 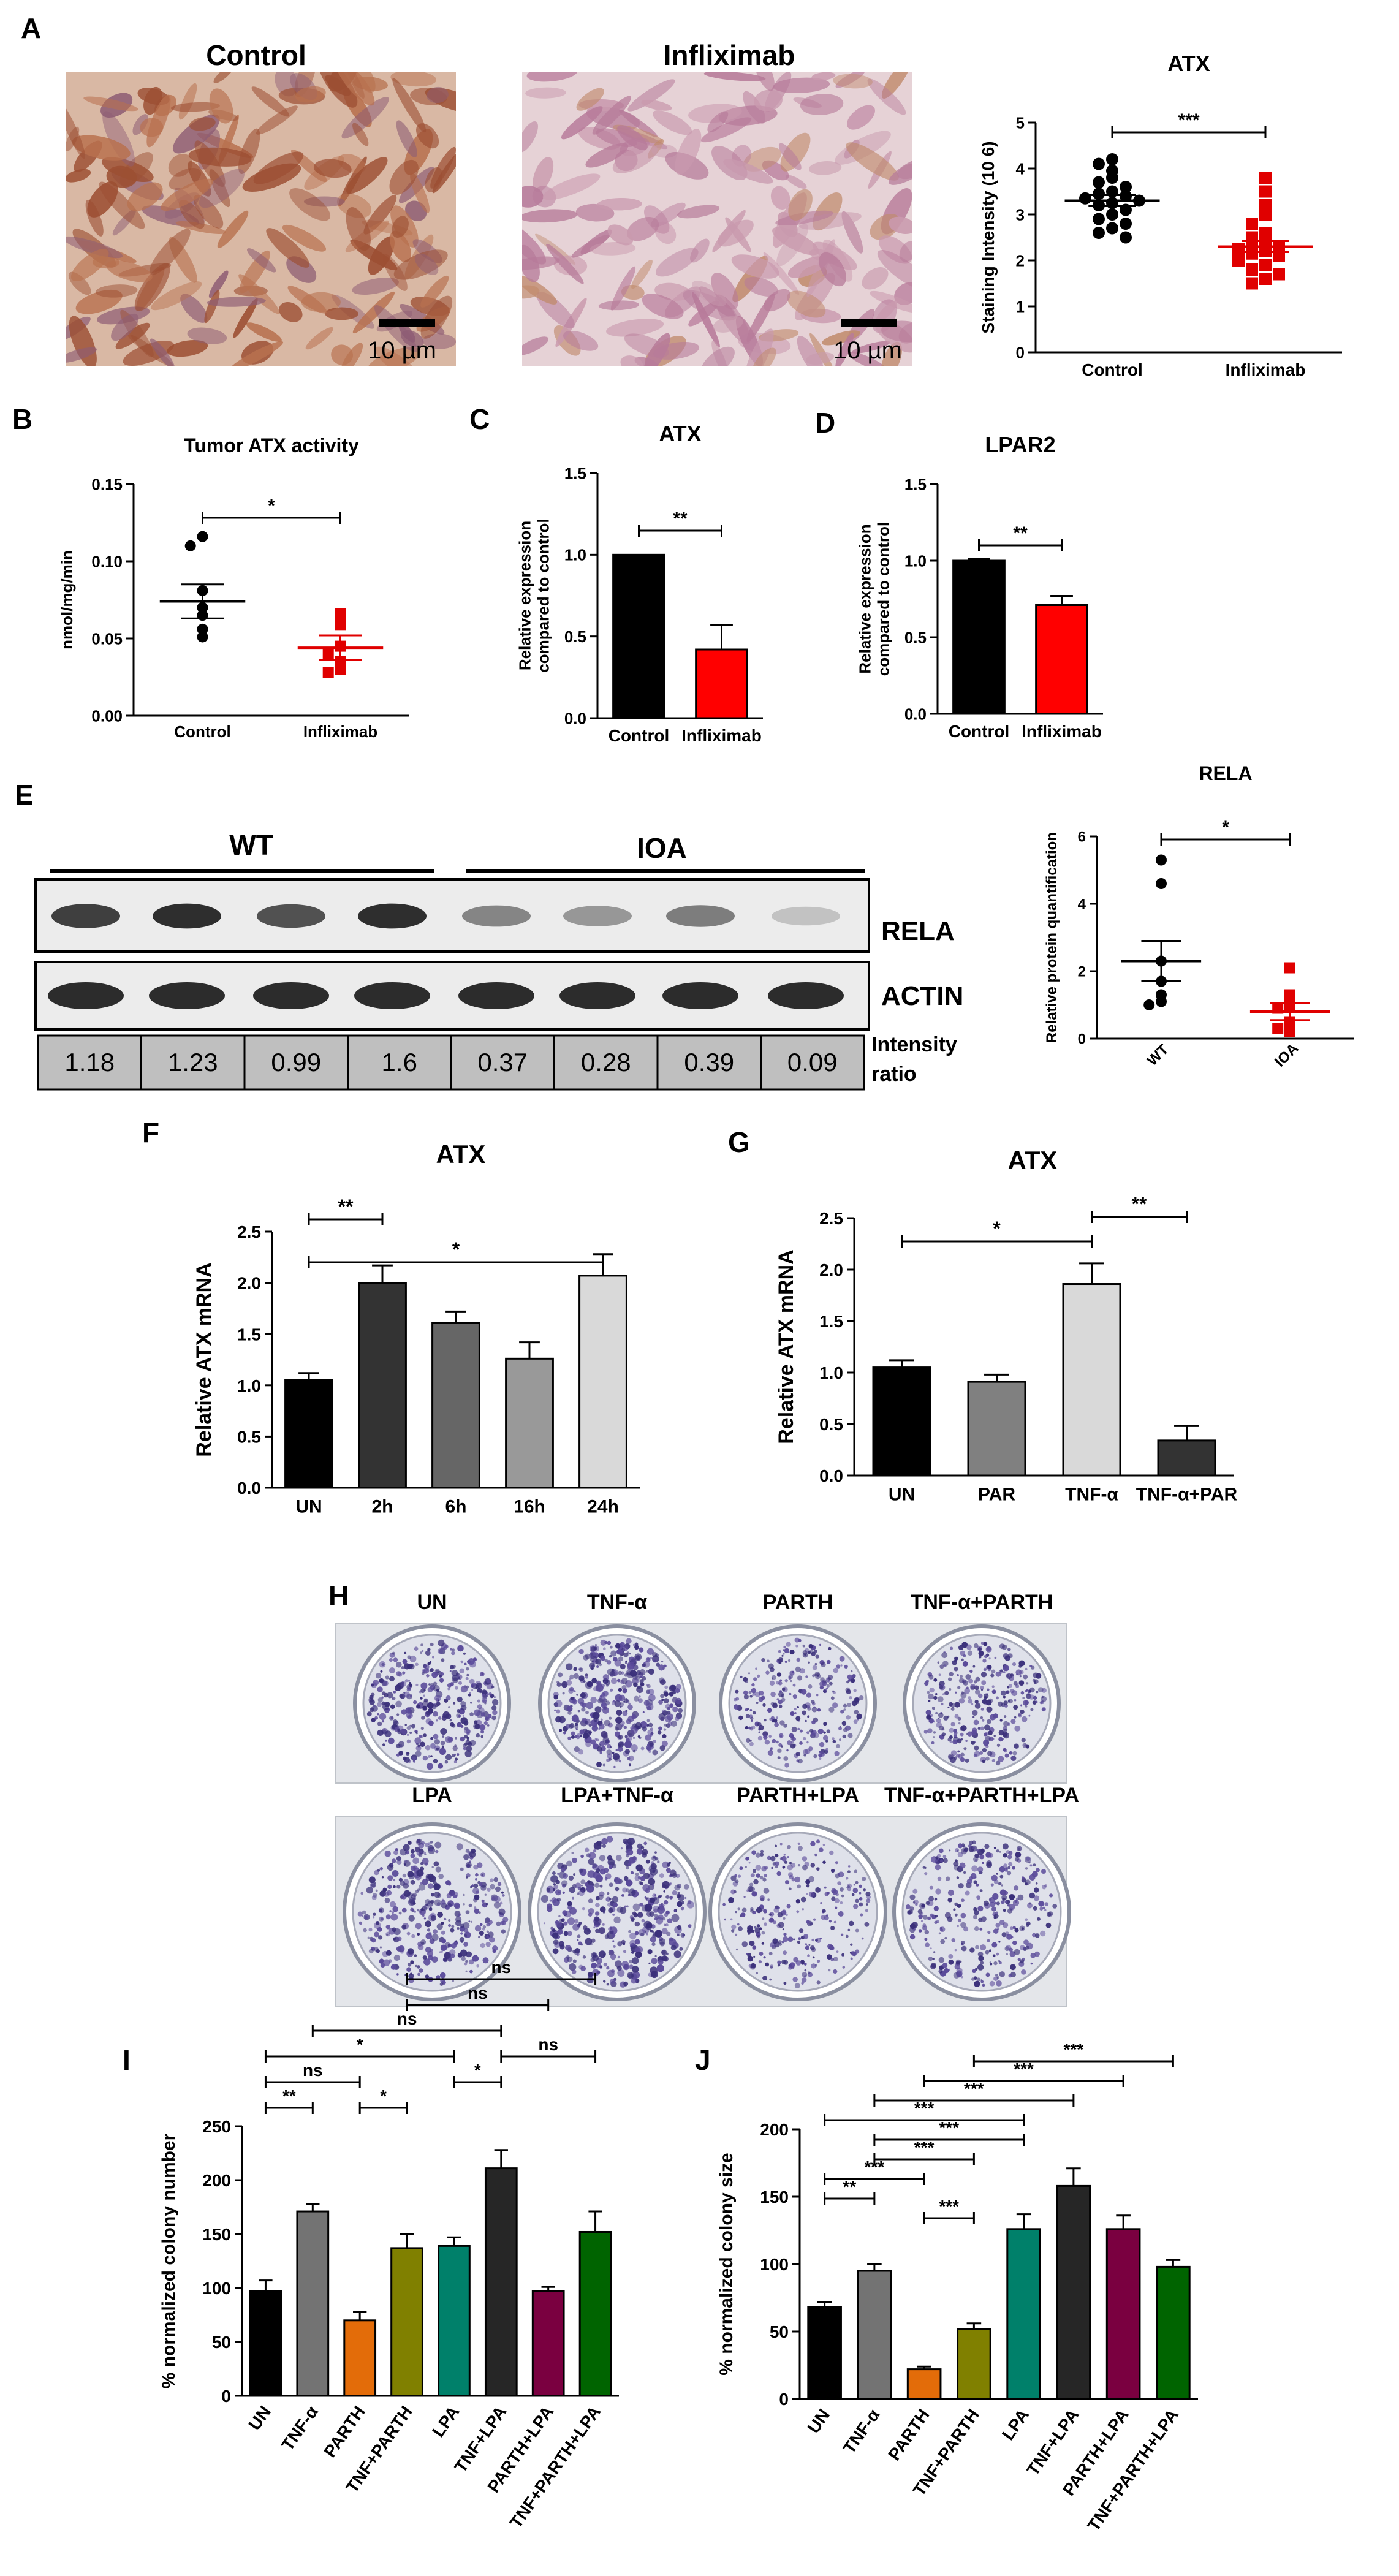 What do you see at coordinates (575, 636) in the screenshot?
I see `y-tick-label: 0.5` at bounding box center [575, 636].